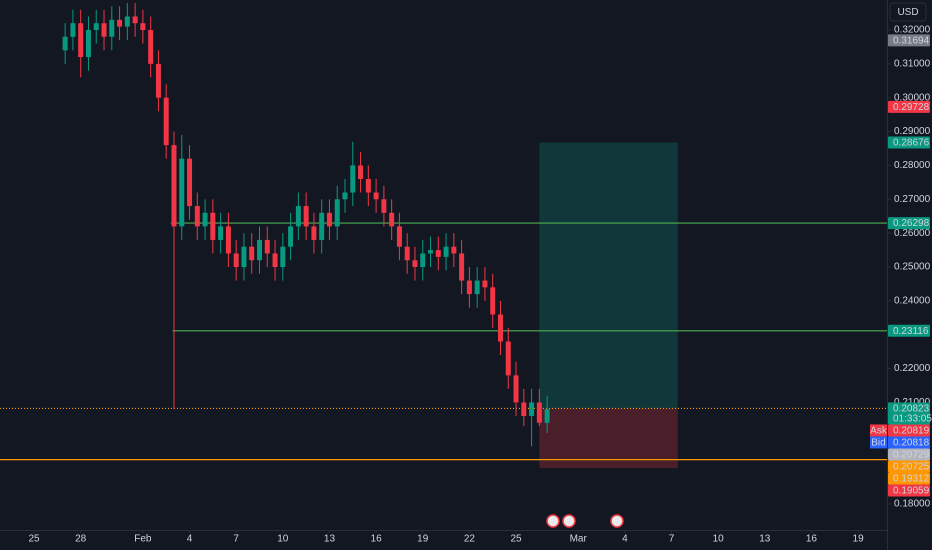 Image resolution: width=932 pixels, height=550 pixels. I want to click on y-tick-label: 0.31000, so click(912, 63).